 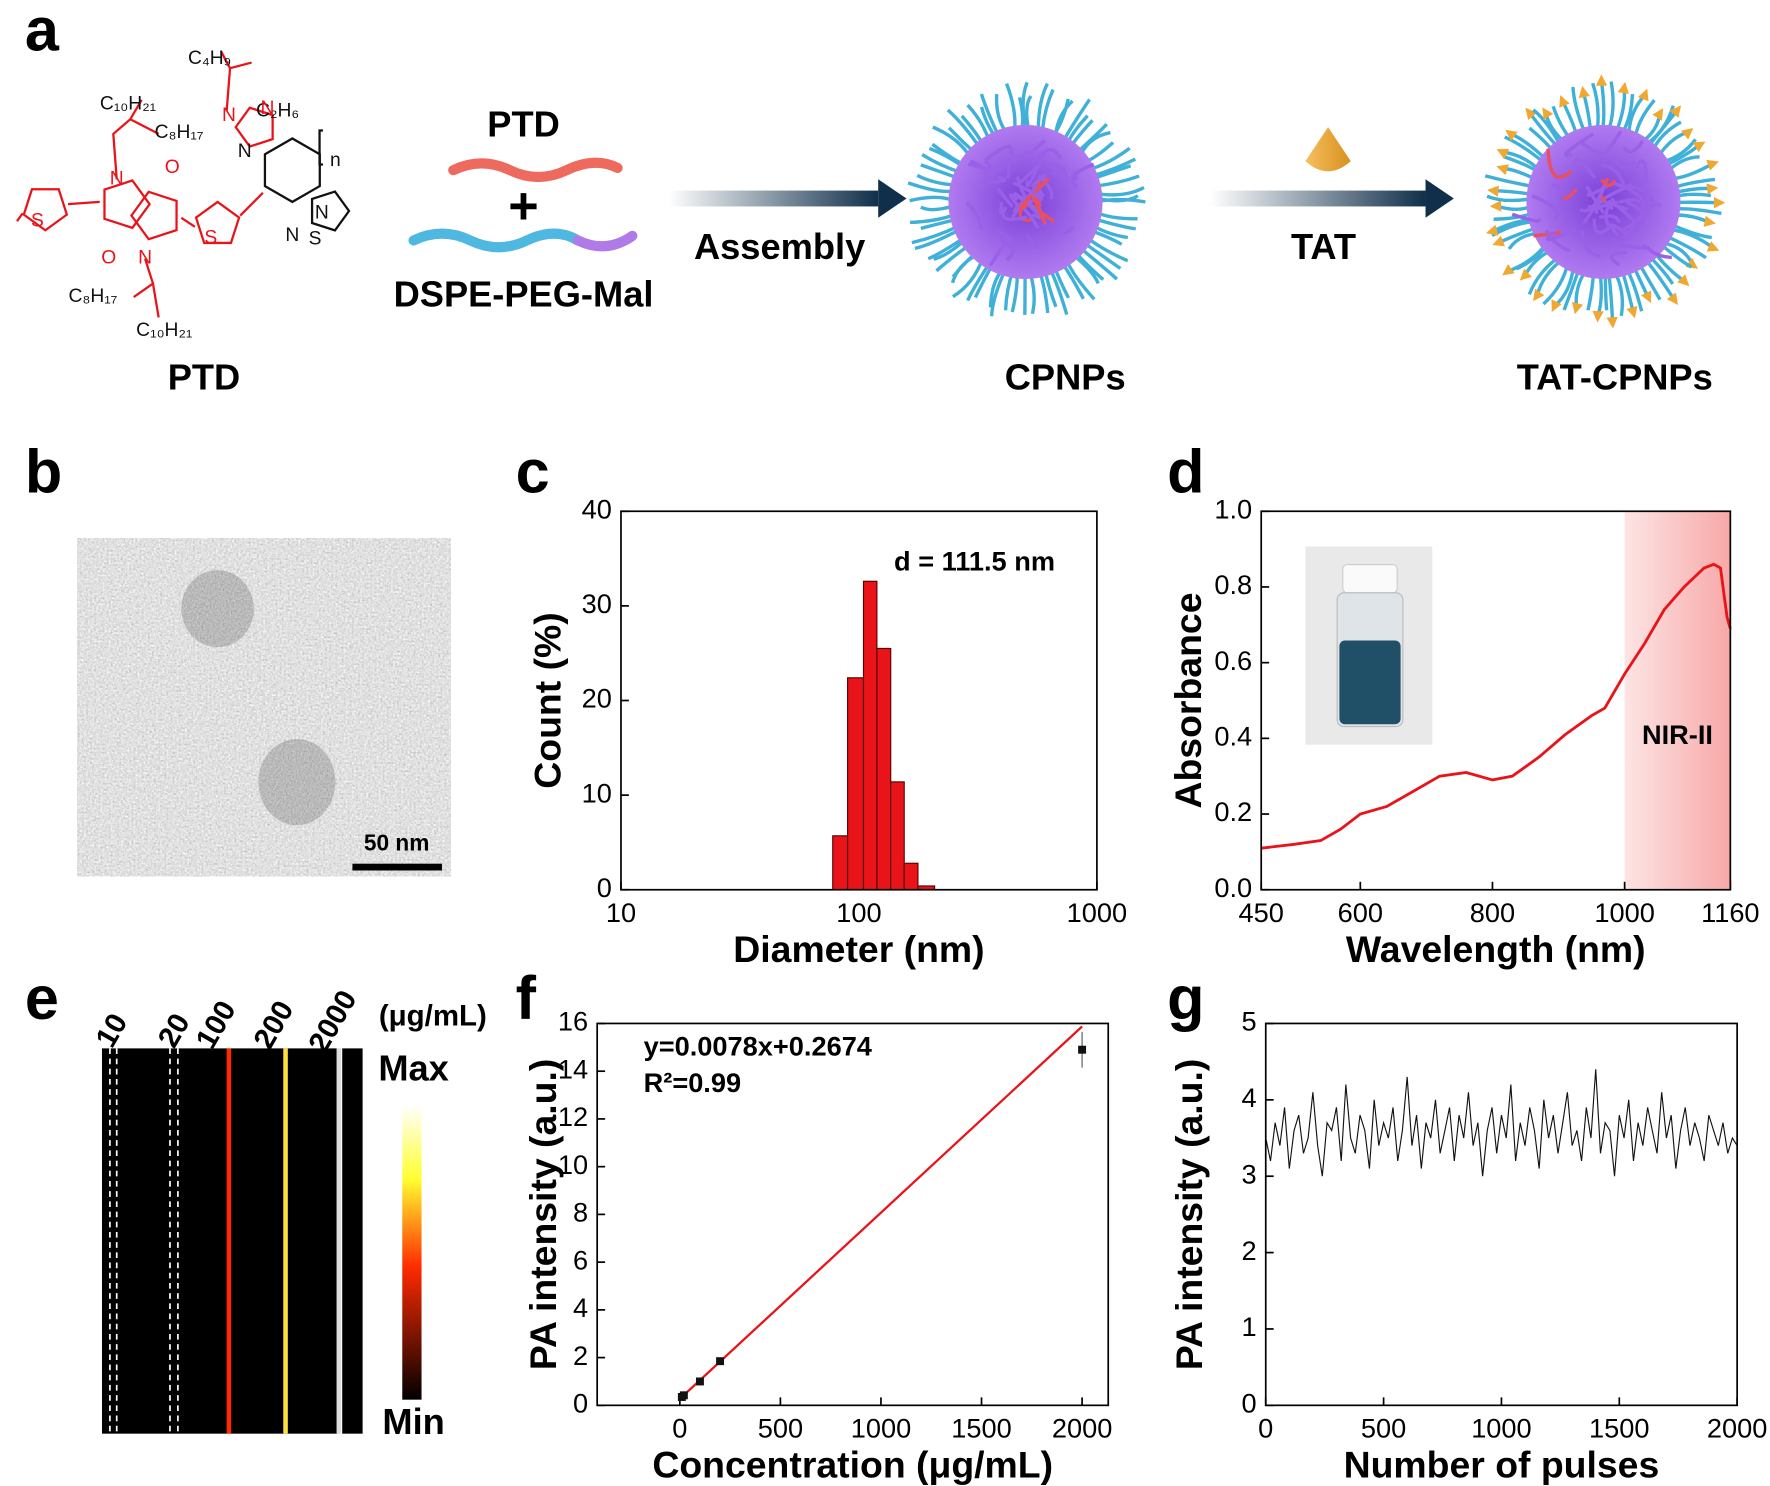 I want to click on y-tick-label: 0.6, so click(x=1233, y=660).